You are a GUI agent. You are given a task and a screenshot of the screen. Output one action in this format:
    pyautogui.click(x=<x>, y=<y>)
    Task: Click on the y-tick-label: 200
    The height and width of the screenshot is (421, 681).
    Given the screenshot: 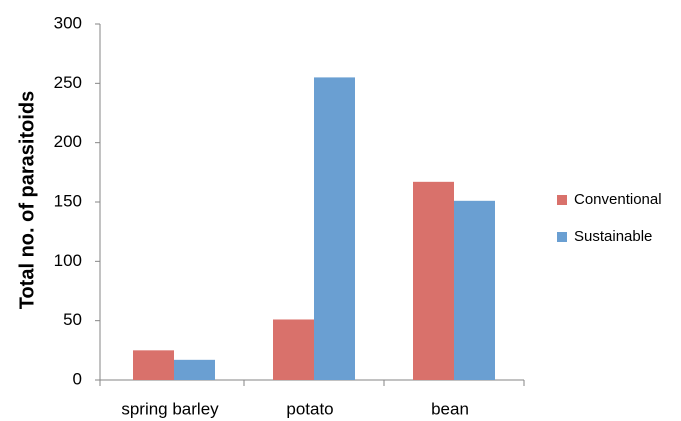 What is the action you would take?
    pyautogui.click(x=68, y=141)
    